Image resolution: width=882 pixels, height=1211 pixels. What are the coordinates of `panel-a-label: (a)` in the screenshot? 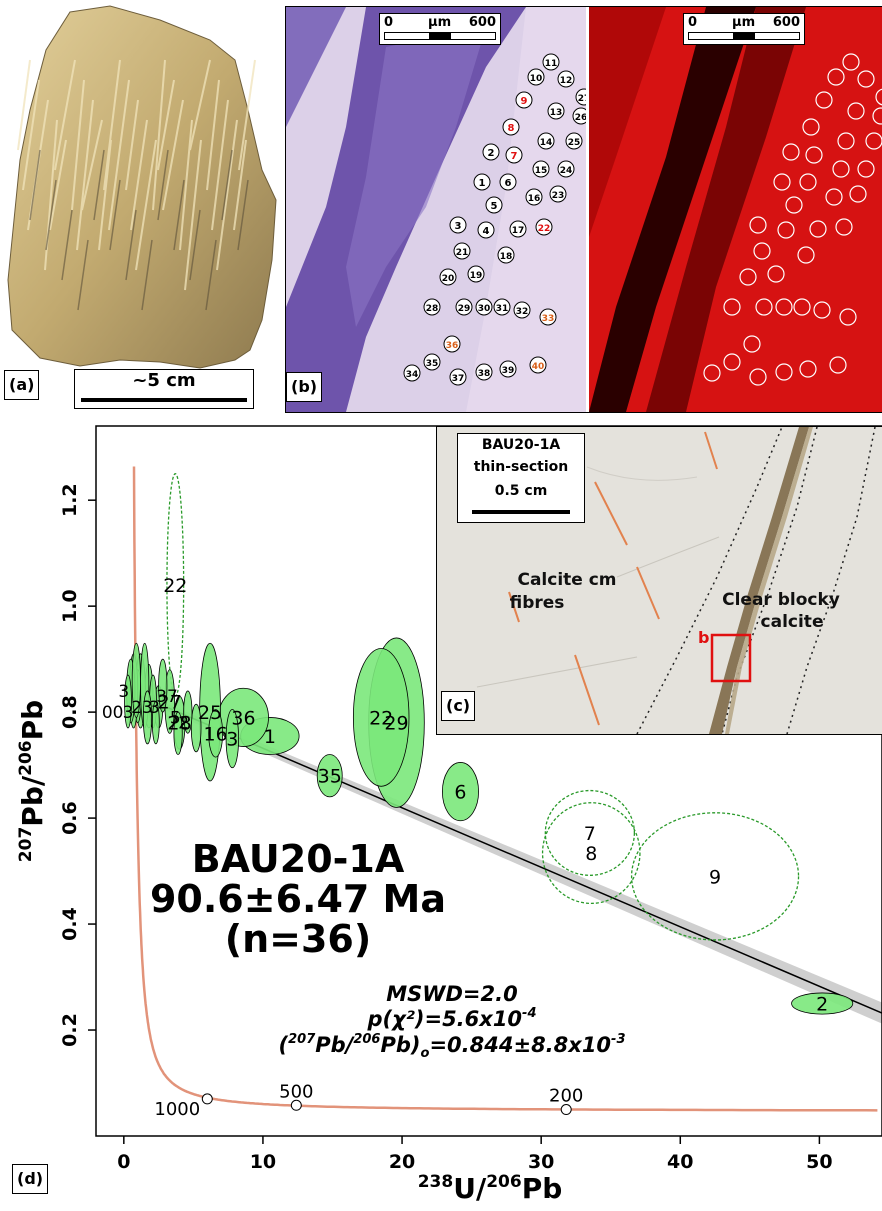 It's located at (22, 385).